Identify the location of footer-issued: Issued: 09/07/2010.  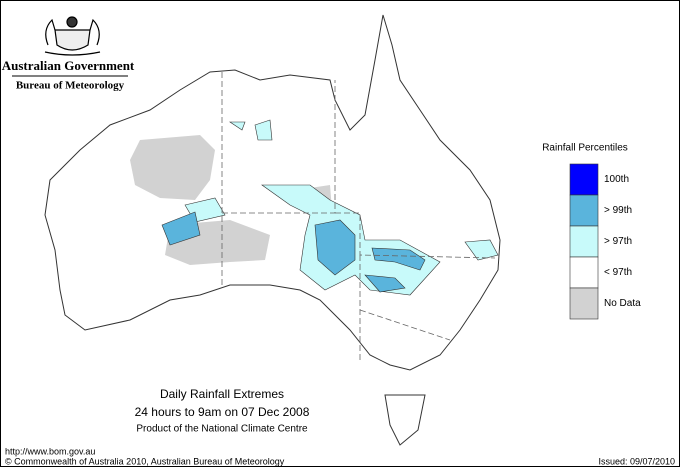
(636, 461).